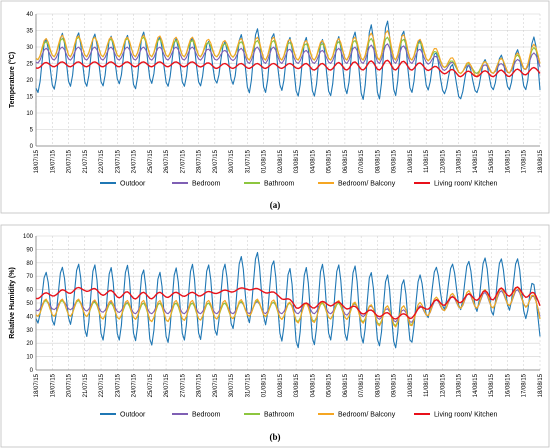 The width and height of the screenshot is (550, 448). I want to click on y-tick-label: 35, so click(29, 32).